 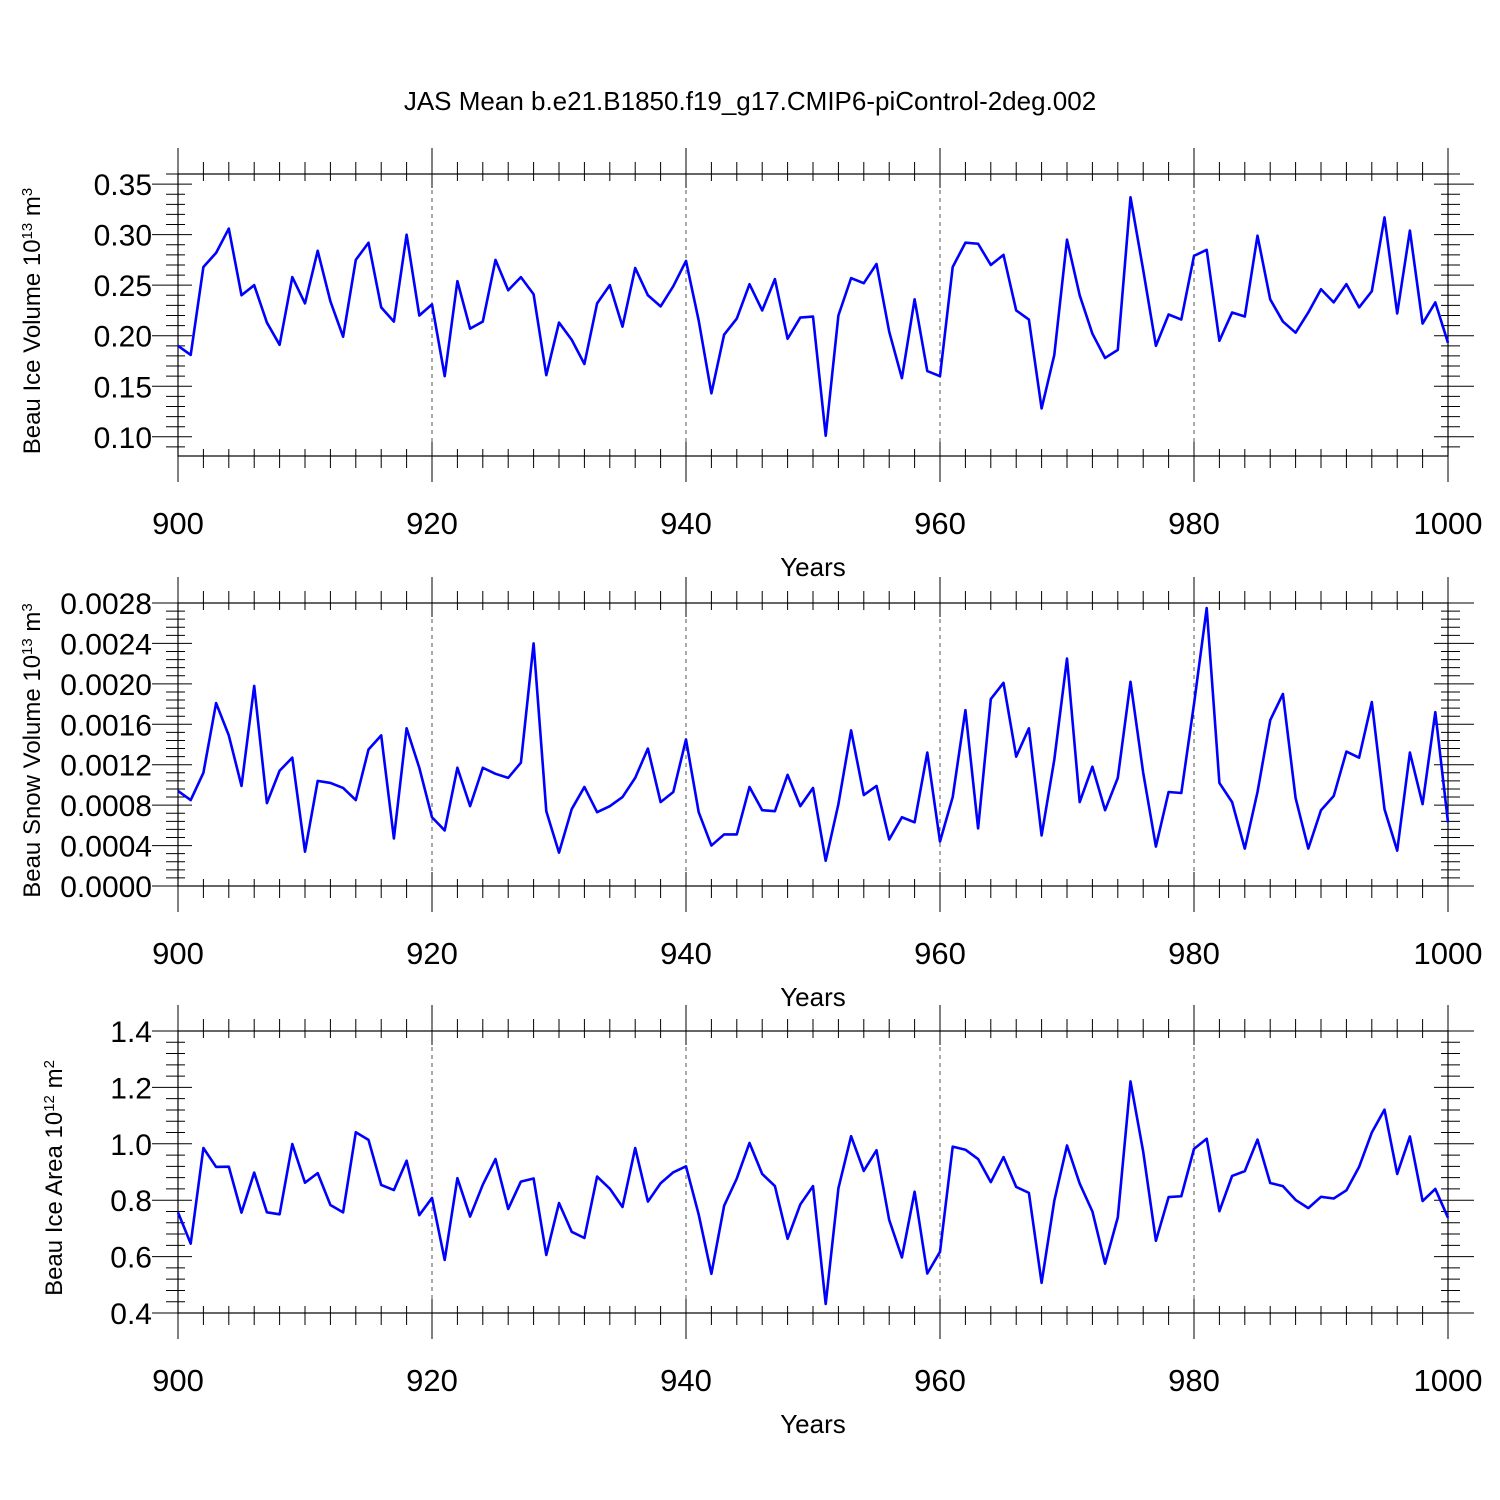 I want to click on y-tick-label: 0.35, so click(x=123, y=185).